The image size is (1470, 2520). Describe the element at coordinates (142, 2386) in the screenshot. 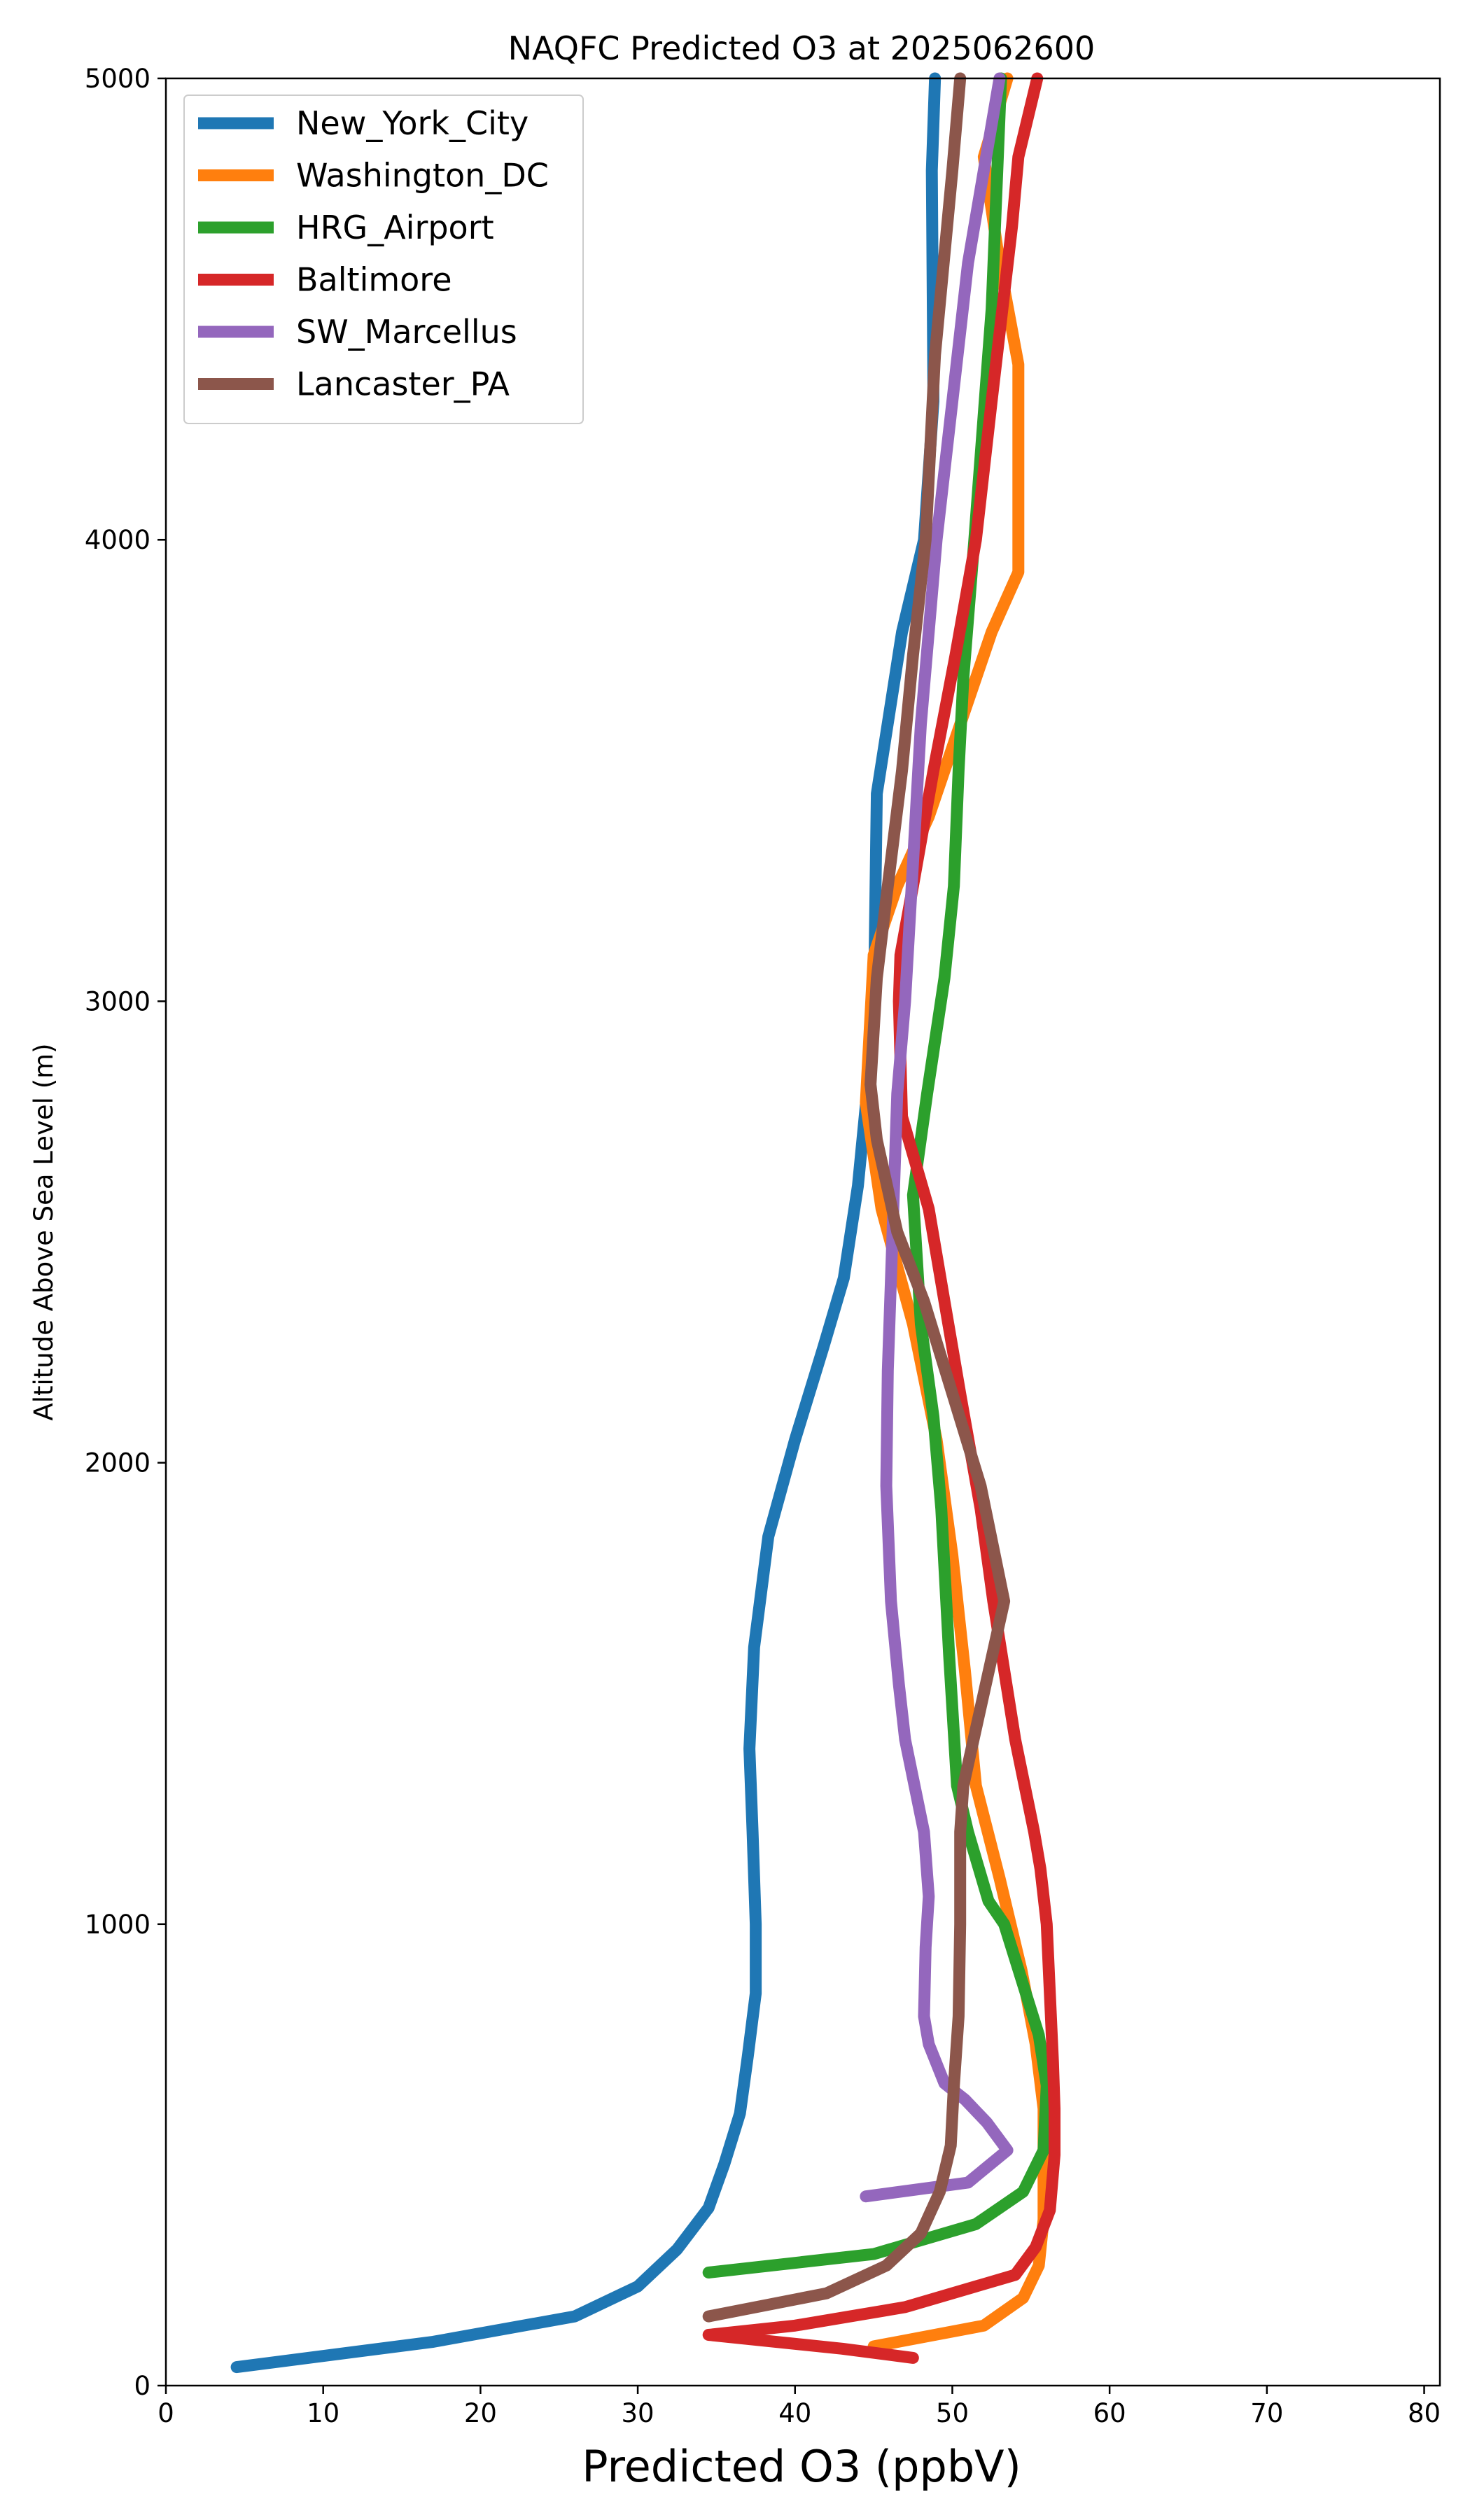

I see `y-tick-label: 0` at that location.